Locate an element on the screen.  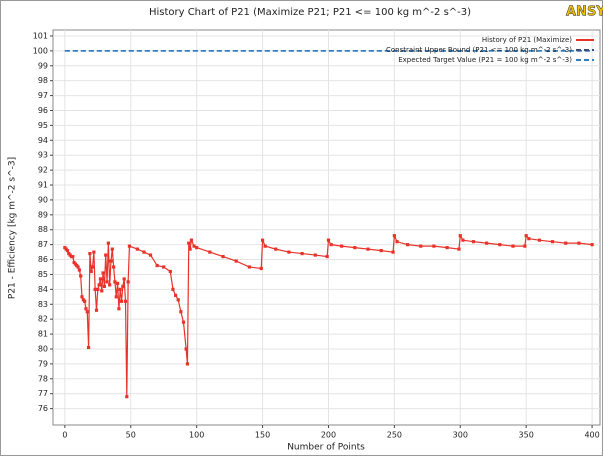
x-tick-label: 300 is located at coordinates (460, 435).